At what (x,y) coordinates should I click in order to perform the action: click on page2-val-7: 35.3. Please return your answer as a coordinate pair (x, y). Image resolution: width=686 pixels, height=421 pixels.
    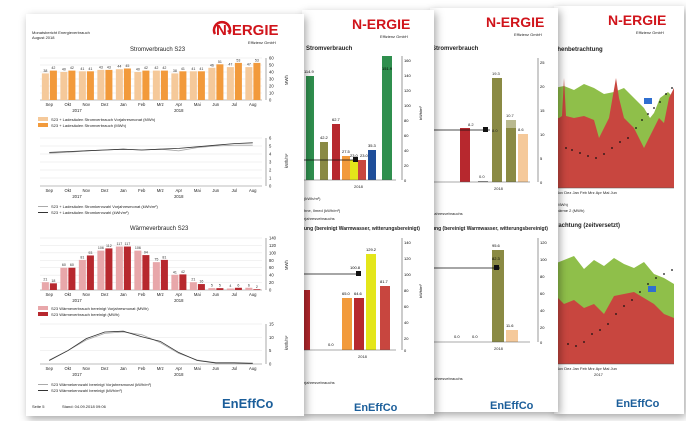
    Looking at the image, I should click on (372, 145).